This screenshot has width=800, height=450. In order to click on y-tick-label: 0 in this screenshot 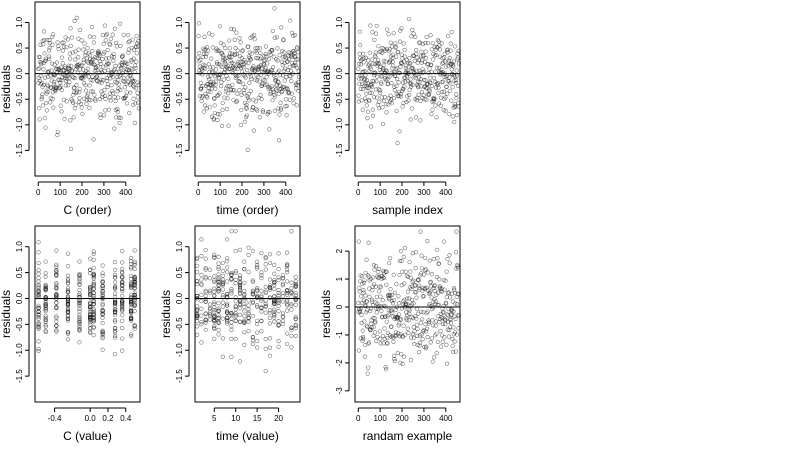, I will do `click(339, 306)`.